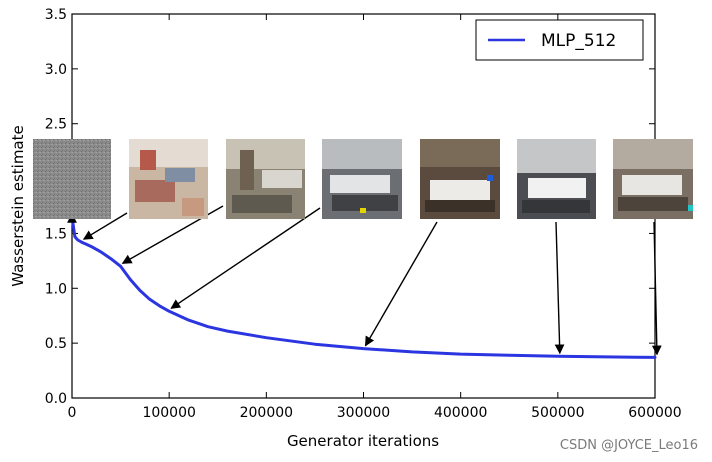 The height and width of the screenshot is (462, 712). What do you see at coordinates (363, 441) in the screenshot?
I see `x-axis-label: Generator iterations` at bounding box center [363, 441].